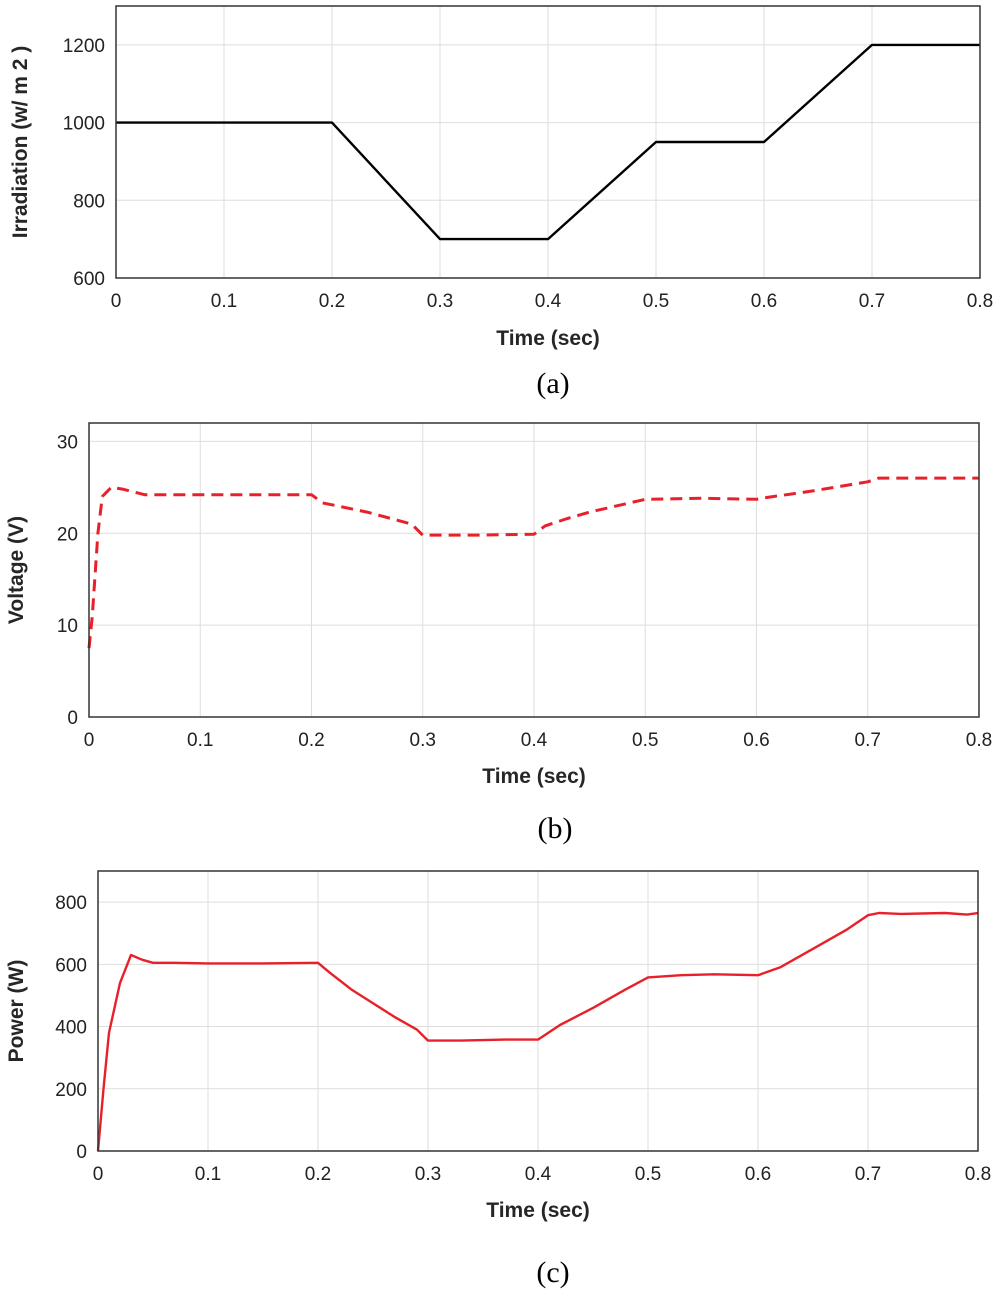 Image resolution: width=1002 pixels, height=1291 pixels. I want to click on panel-b-ytick-label: 10, so click(67, 626).